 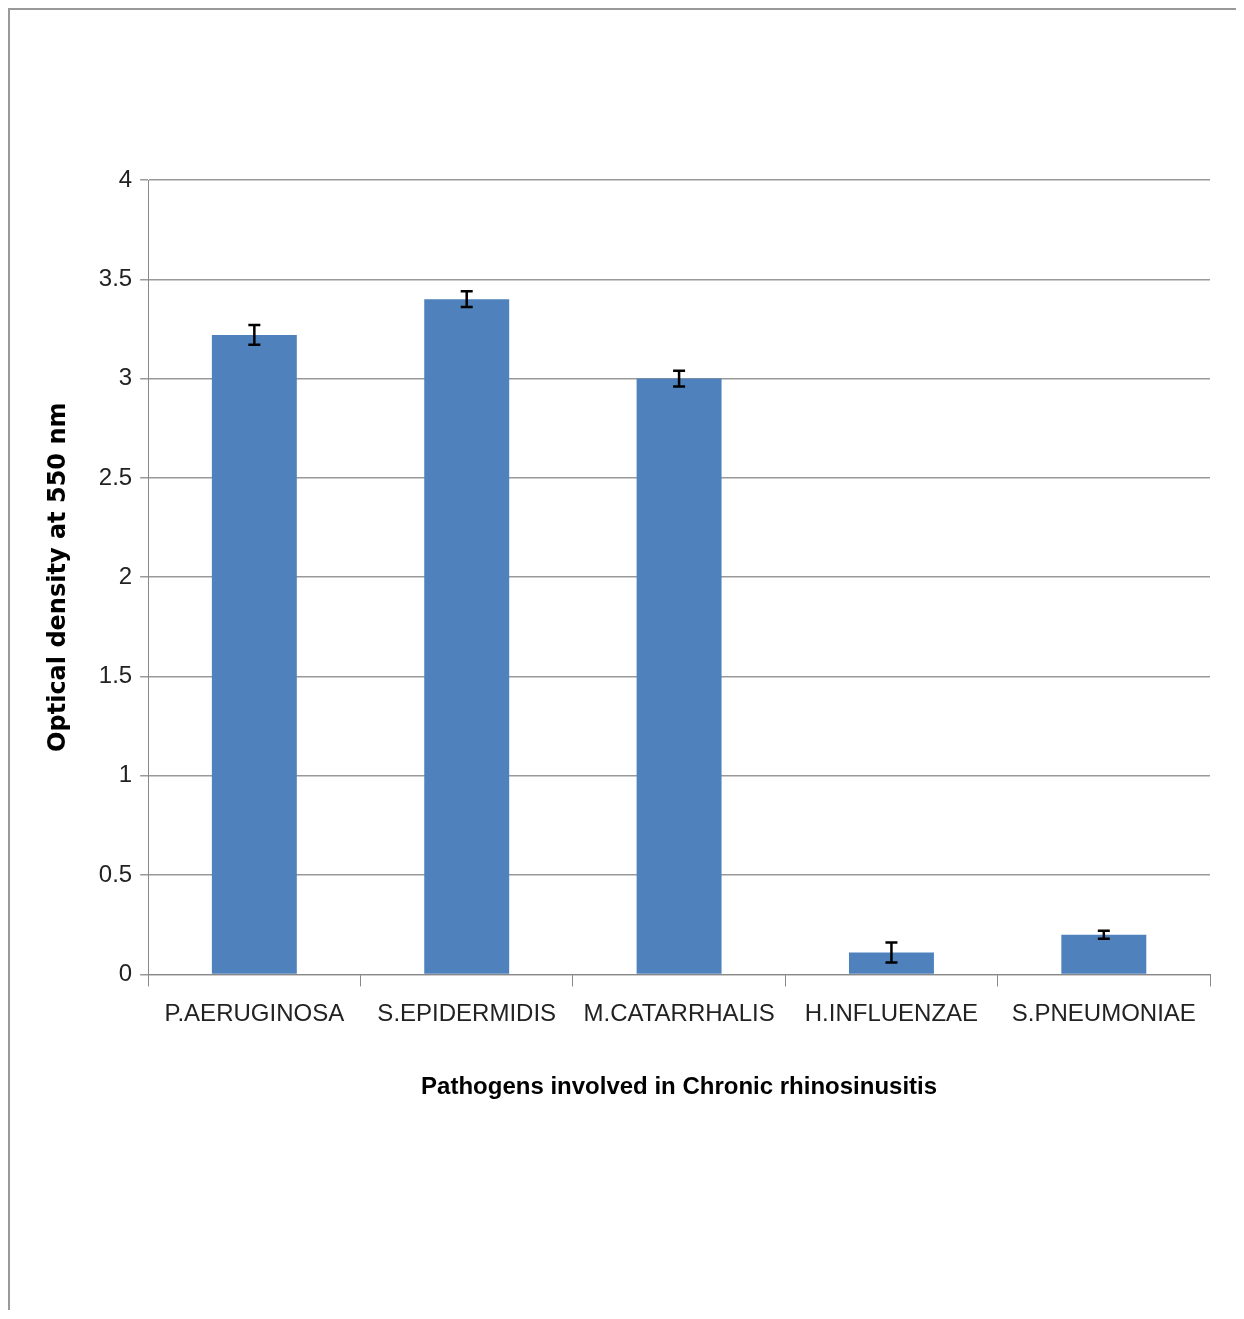 I want to click on x-tick-label: H.INFLUENZAE, so click(x=891, y=1013).